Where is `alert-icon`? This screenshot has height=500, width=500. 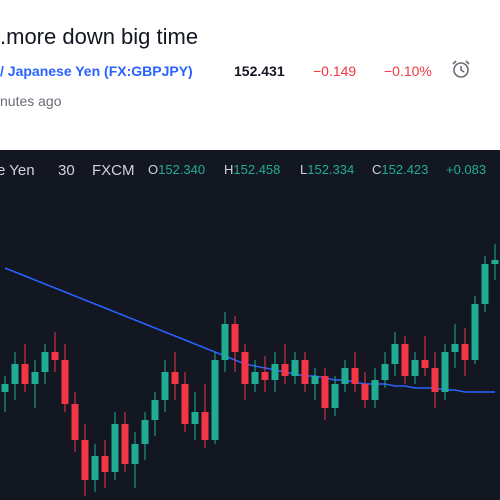 alert-icon is located at coordinates (462, 70).